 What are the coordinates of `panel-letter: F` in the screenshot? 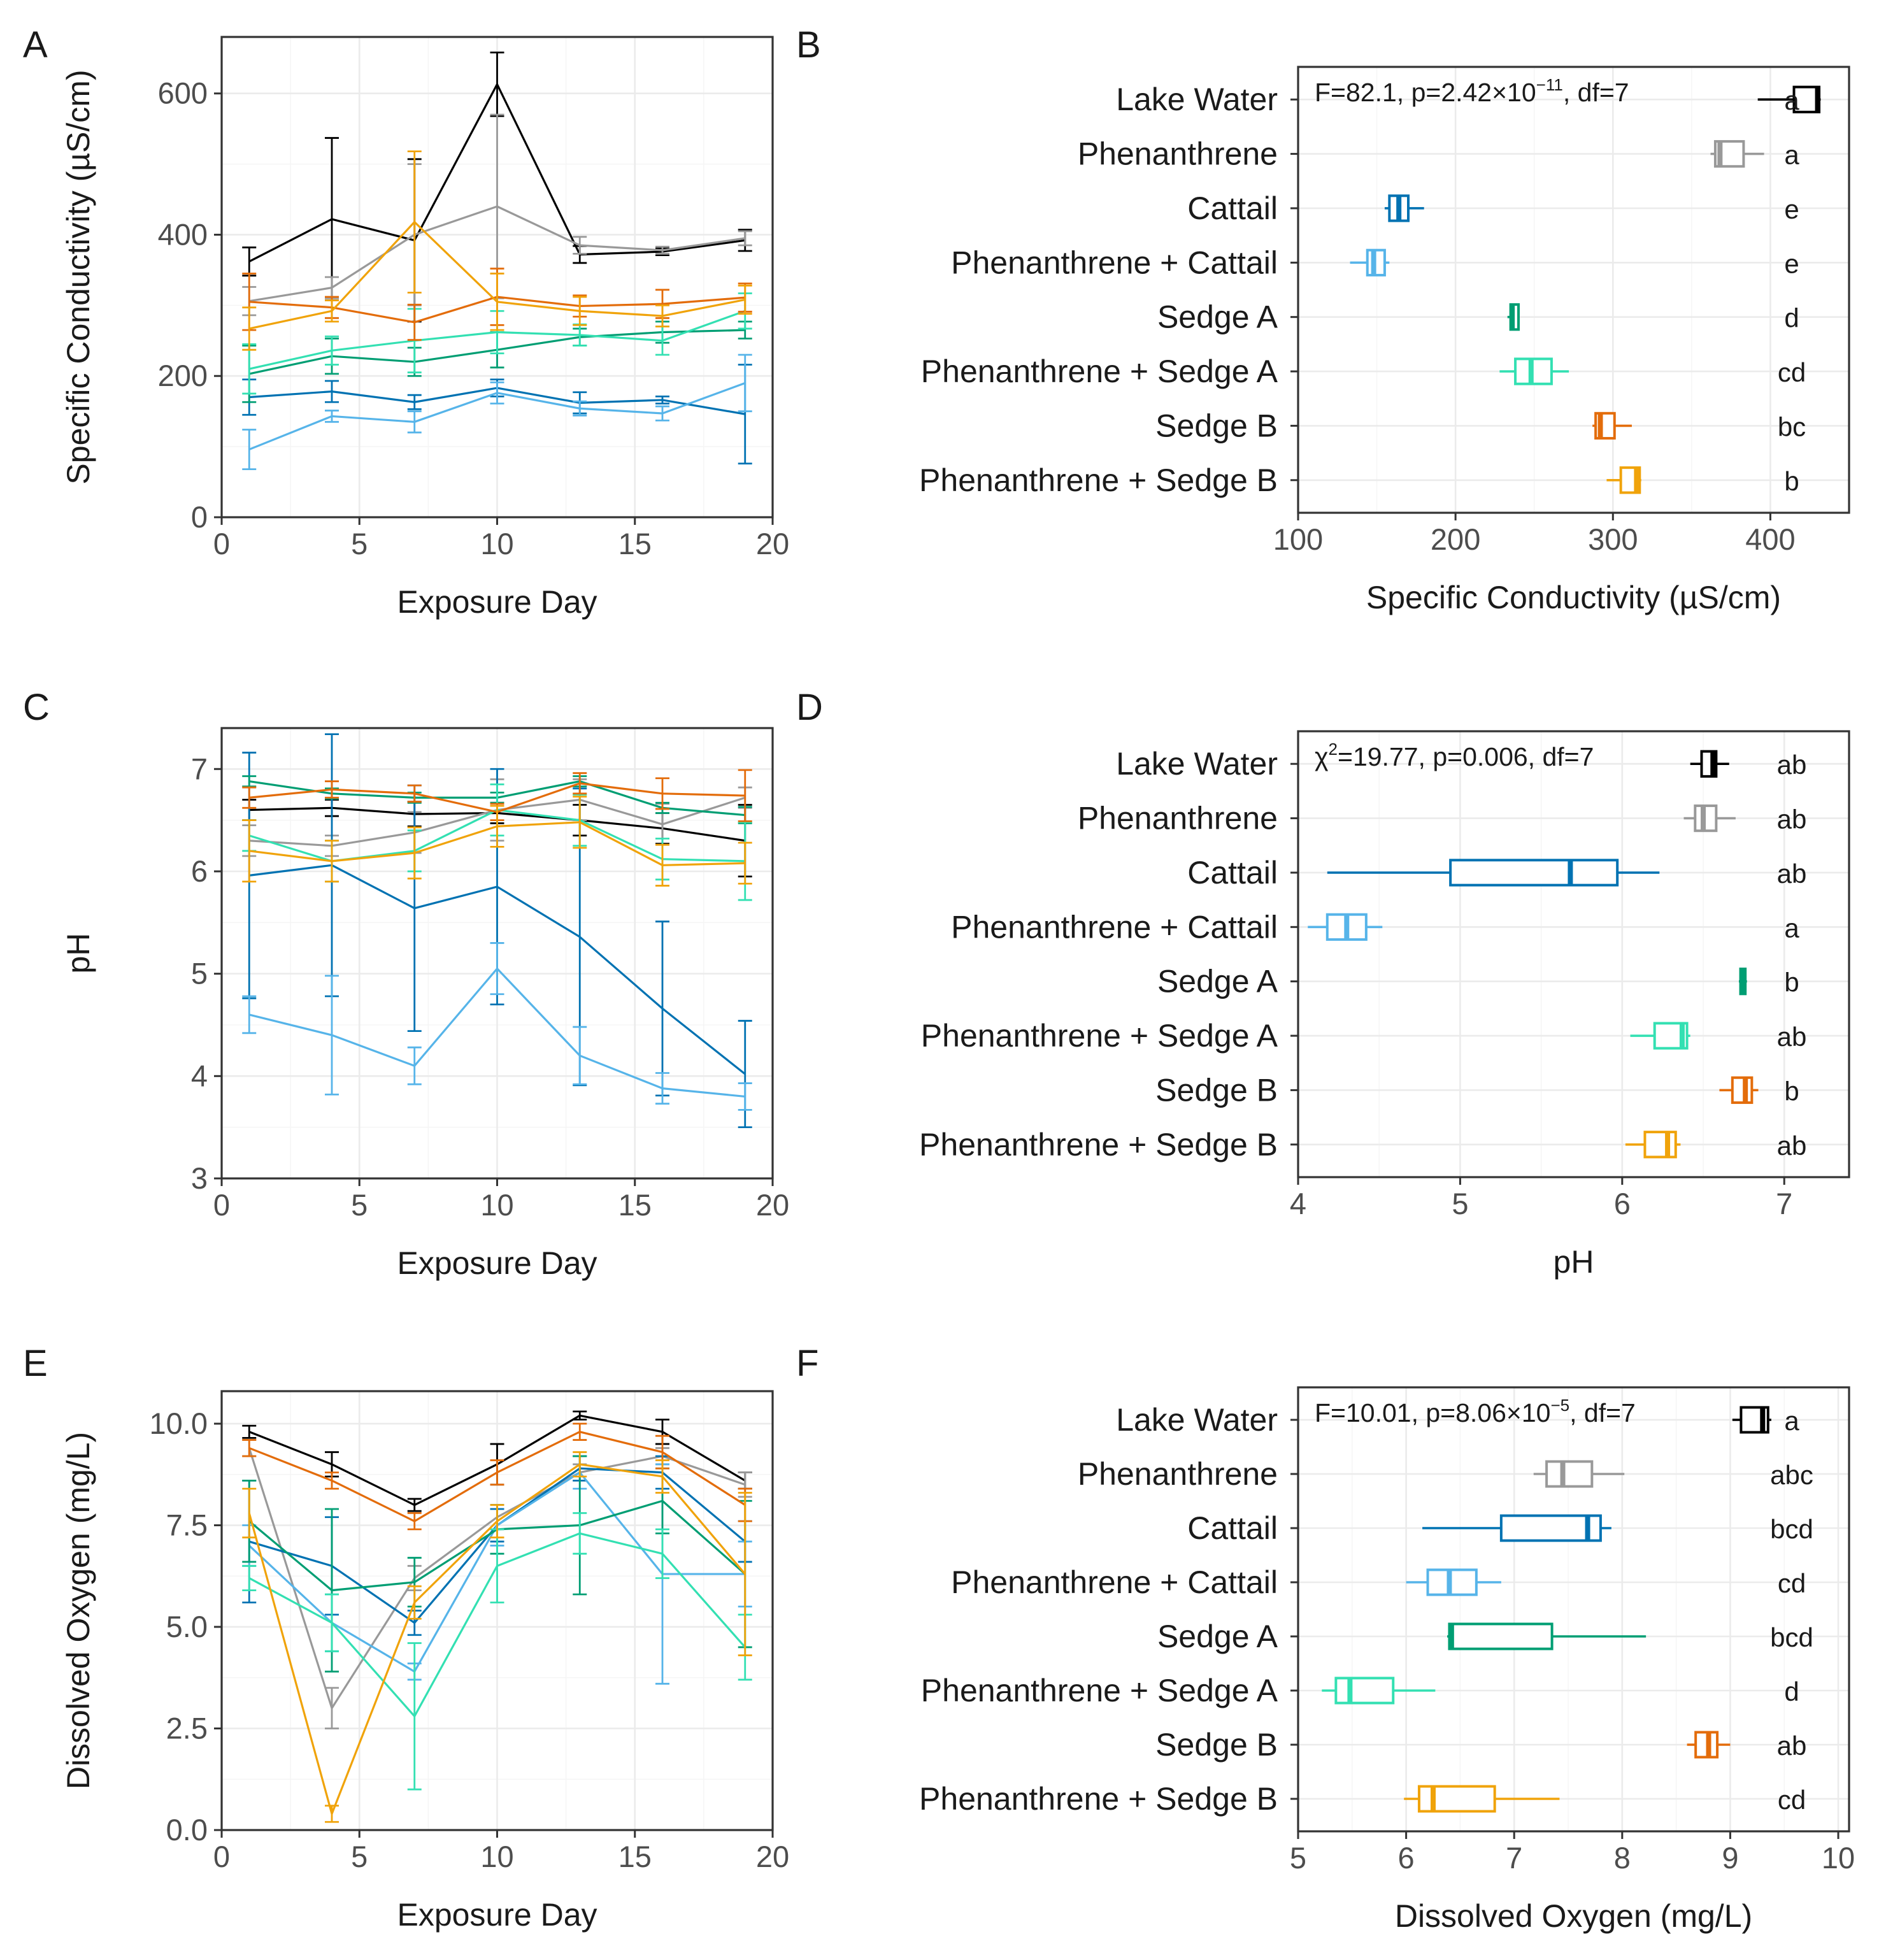 It's located at (807, 1363).